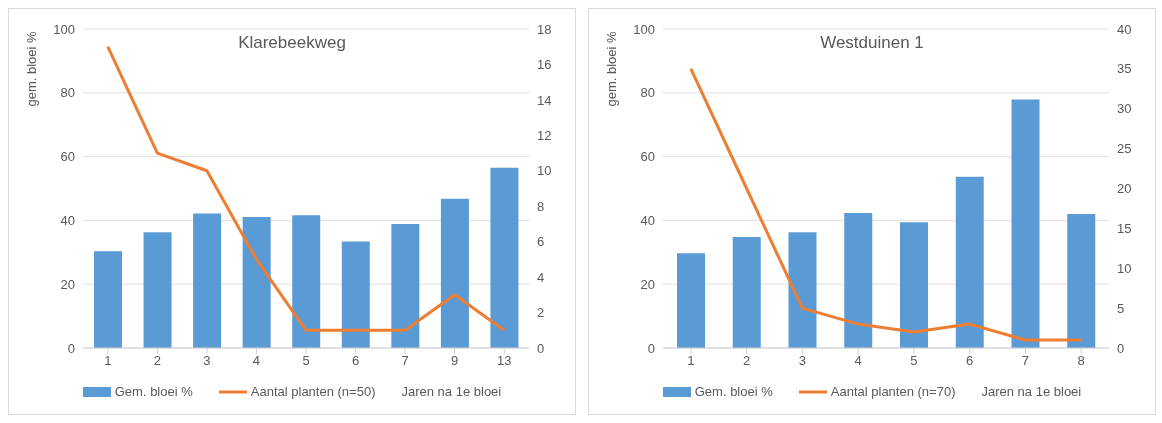  I want to click on y2-tick-label: 2, so click(541, 313).